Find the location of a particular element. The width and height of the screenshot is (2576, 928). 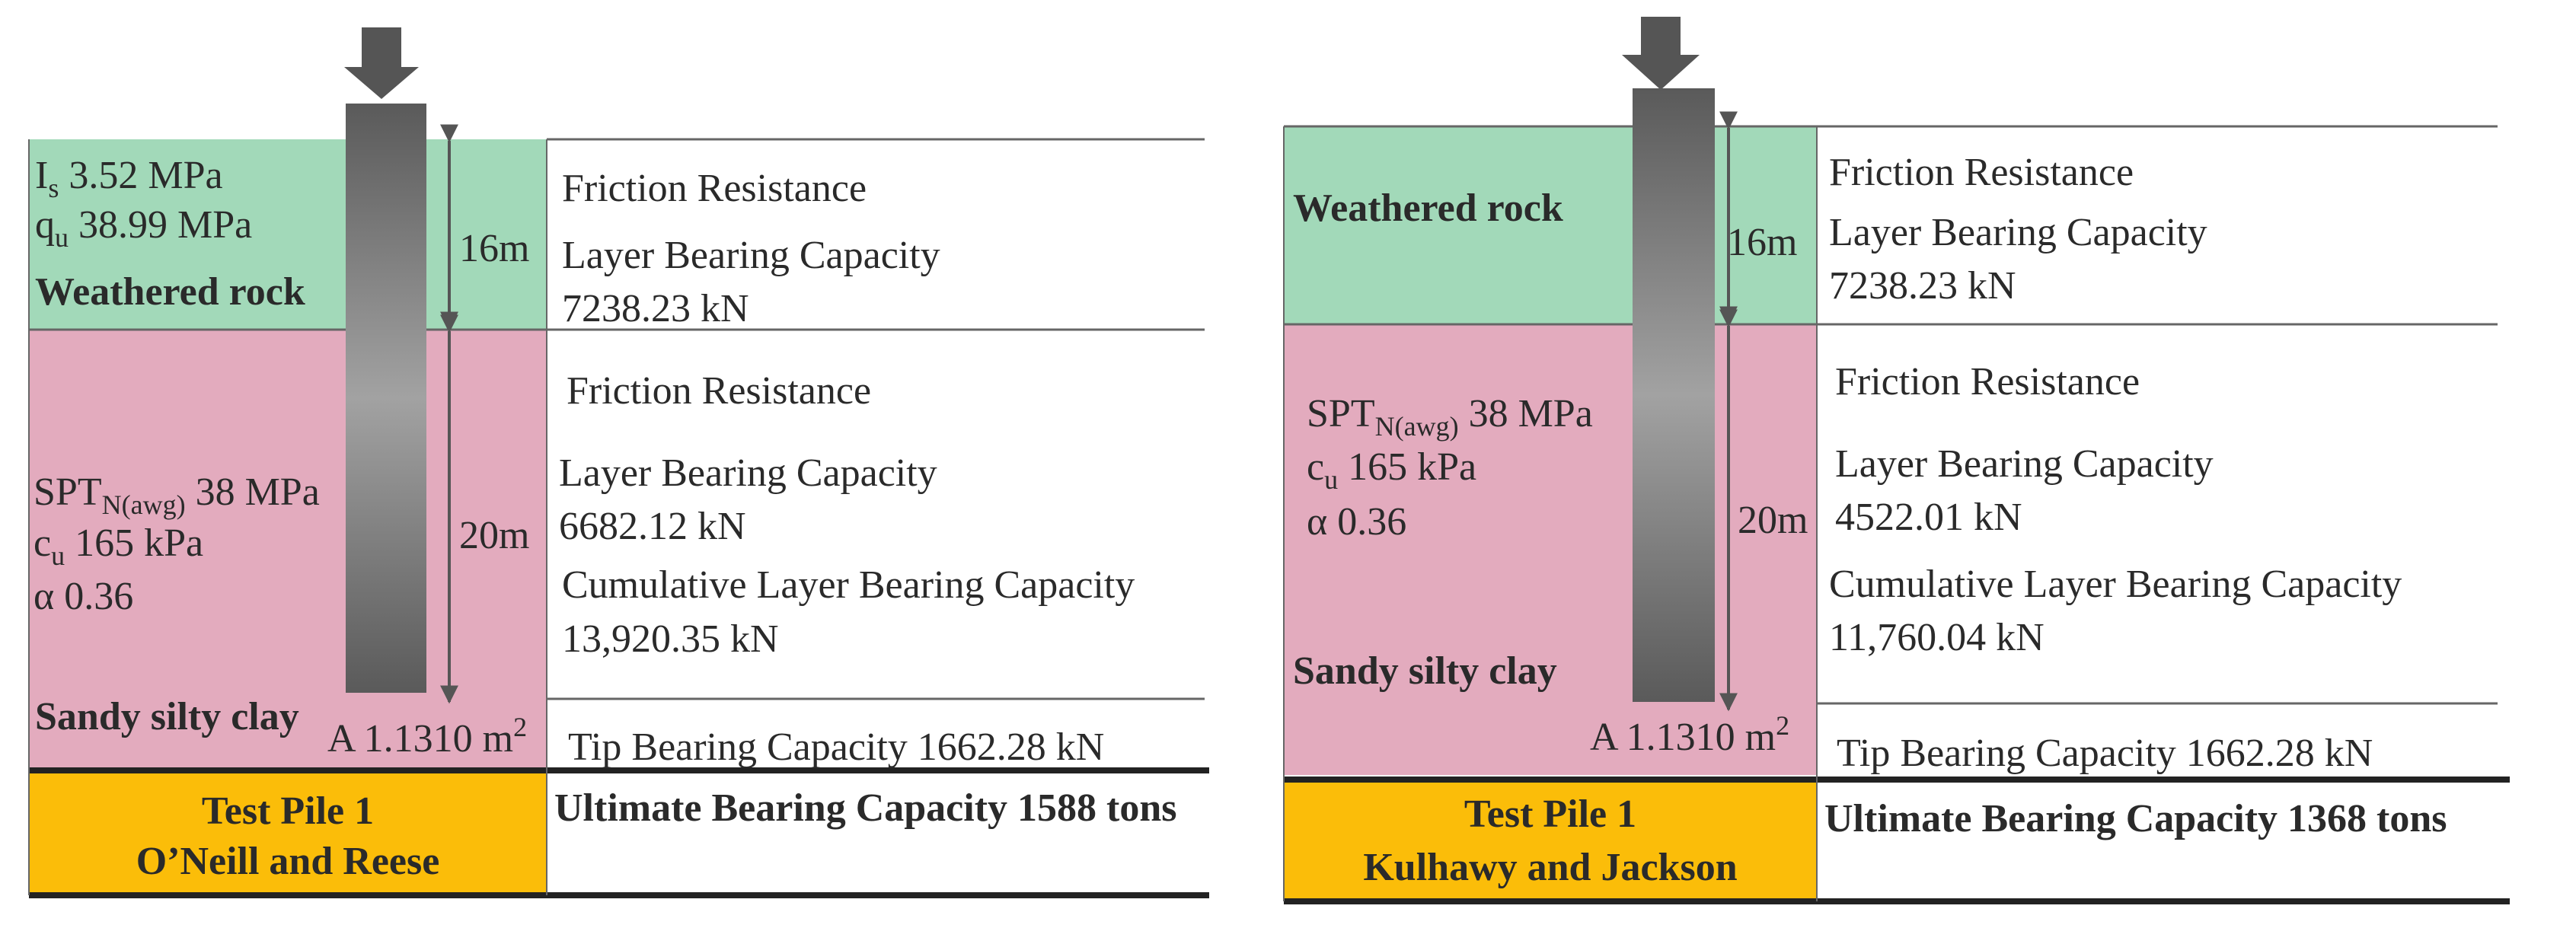

qu-parameter: qu 38.99 MPa is located at coordinates (143, 228).